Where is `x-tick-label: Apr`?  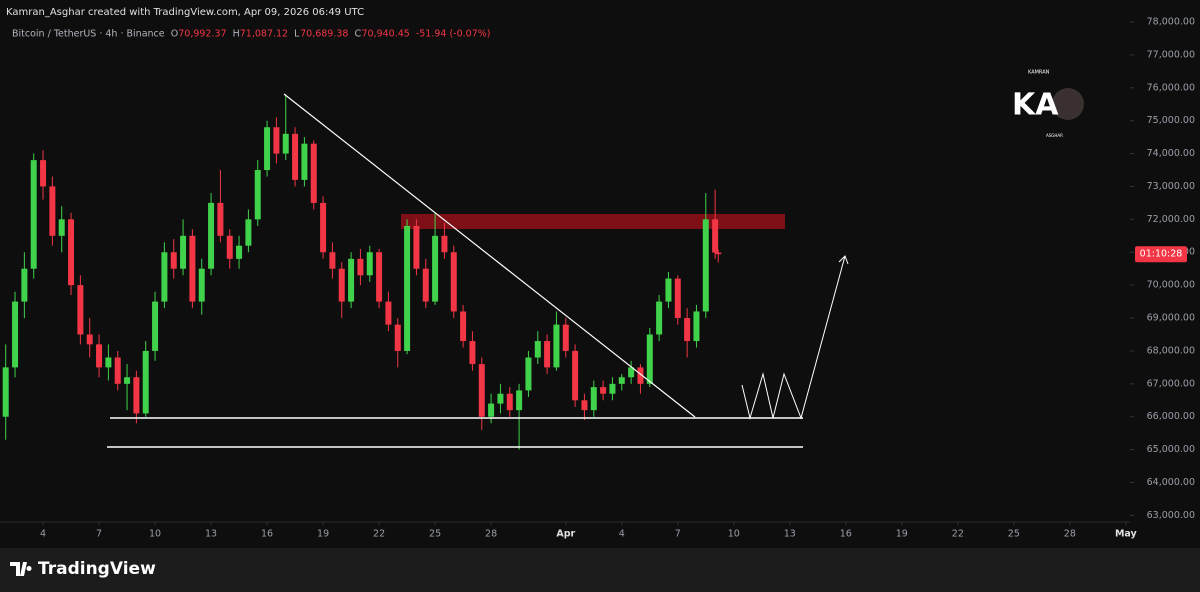
x-tick-label: Apr is located at coordinates (565, 534).